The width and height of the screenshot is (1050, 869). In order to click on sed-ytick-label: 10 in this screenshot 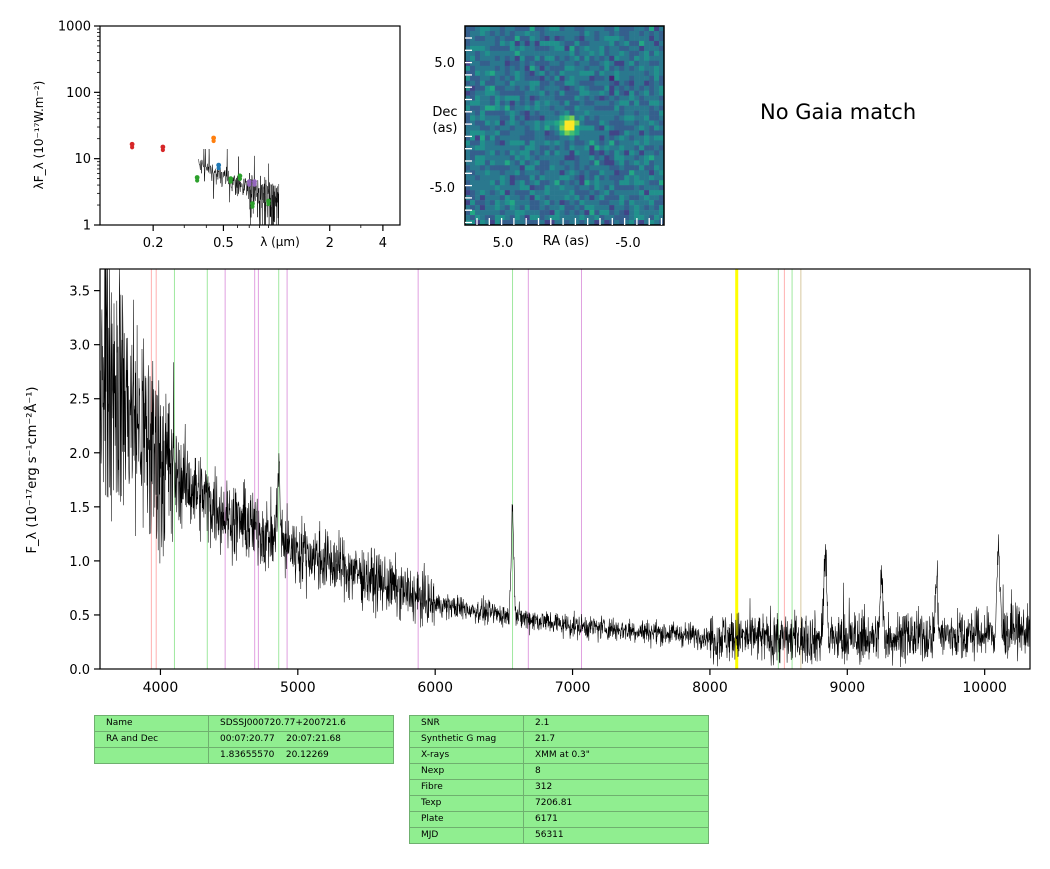, I will do `click(82, 159)`.